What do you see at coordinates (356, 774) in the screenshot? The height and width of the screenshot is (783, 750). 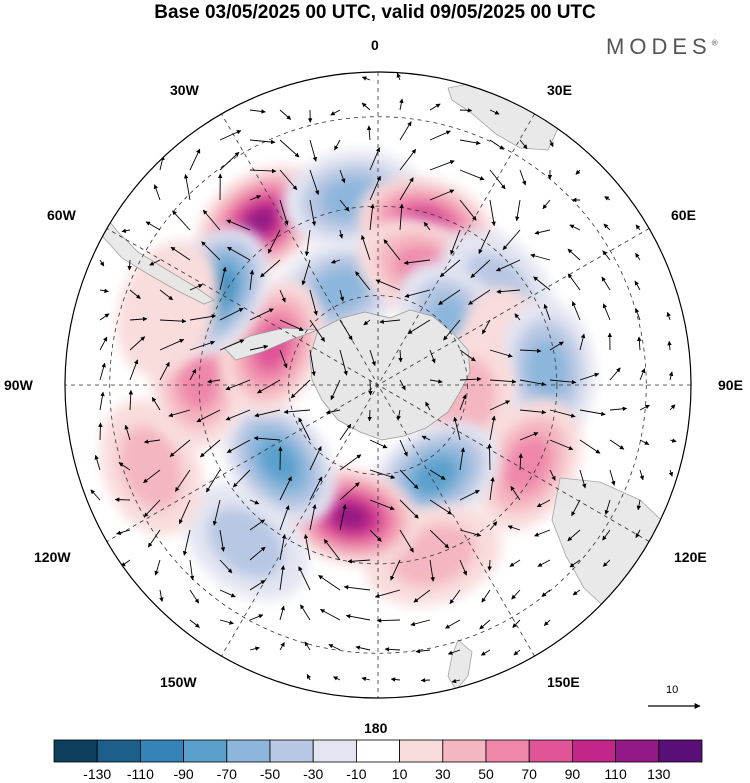 I see `colorbar-tick-label: -10` at bounding box center [356, 774].